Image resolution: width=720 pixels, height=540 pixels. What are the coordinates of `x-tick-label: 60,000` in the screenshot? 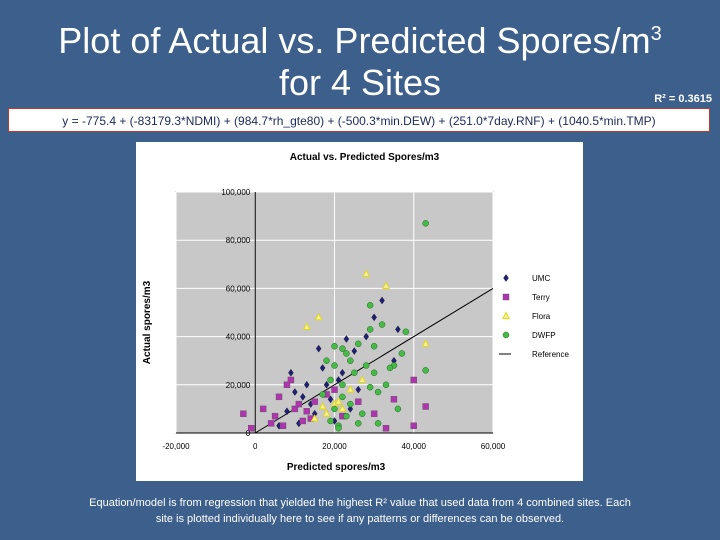 It's located at (493, 446).